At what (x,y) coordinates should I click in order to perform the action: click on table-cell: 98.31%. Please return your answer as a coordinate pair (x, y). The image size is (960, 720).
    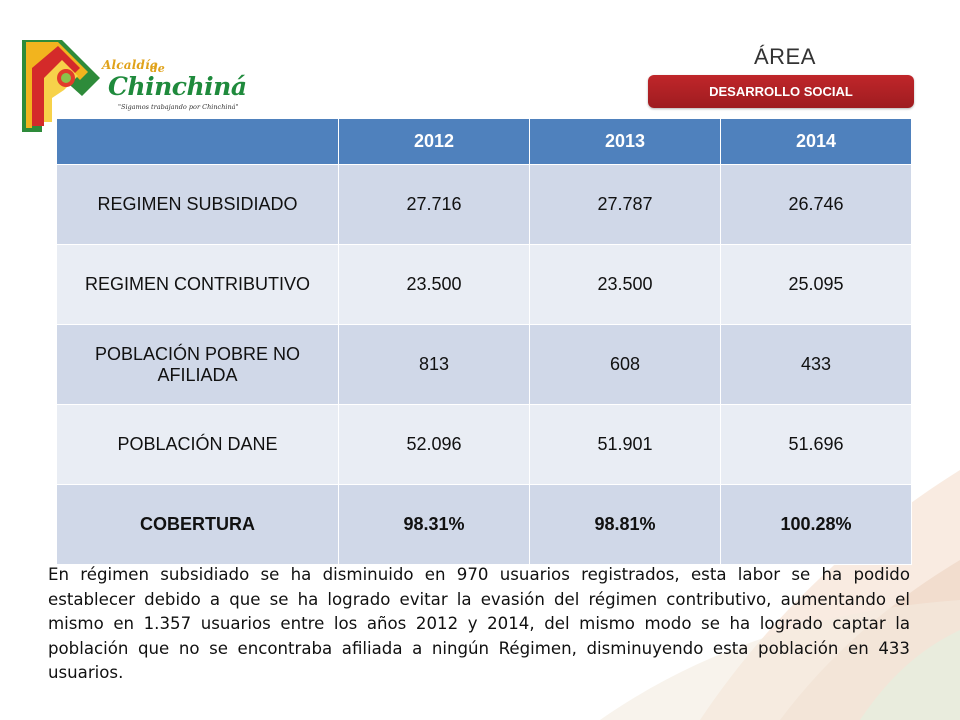
    Looking at the image, I should click on (434, 524).